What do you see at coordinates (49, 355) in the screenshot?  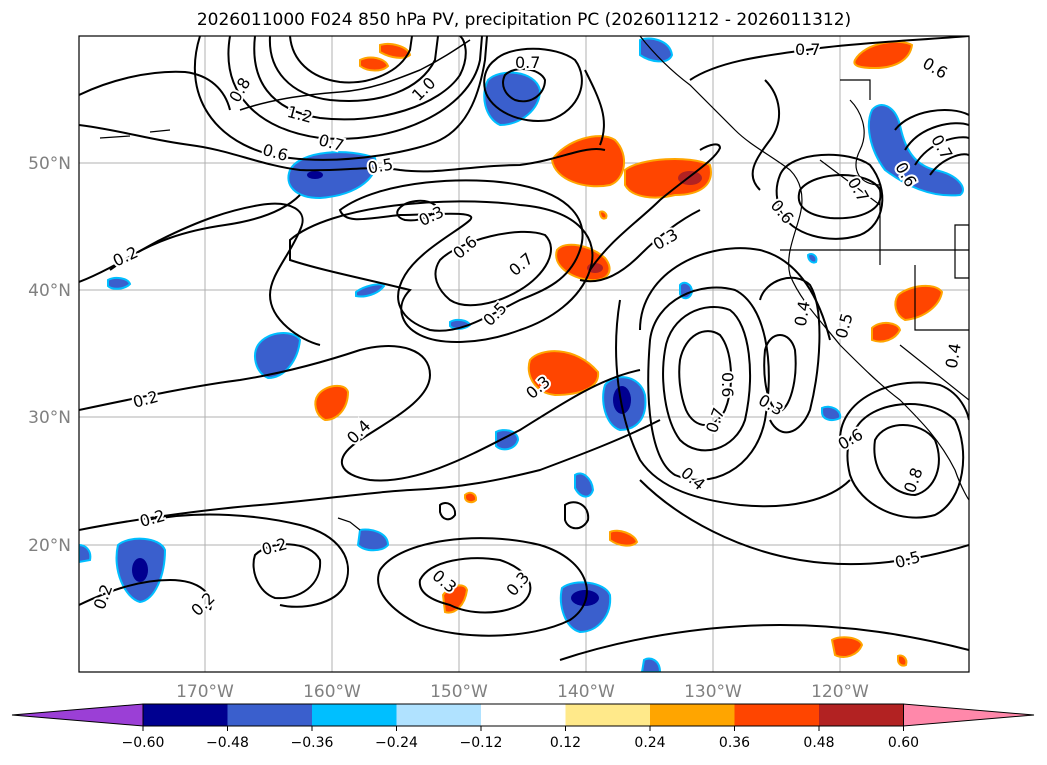 I see `latitude-labels: 50°N 40°N 30°N 20°N` at bounding box center [49, 355].